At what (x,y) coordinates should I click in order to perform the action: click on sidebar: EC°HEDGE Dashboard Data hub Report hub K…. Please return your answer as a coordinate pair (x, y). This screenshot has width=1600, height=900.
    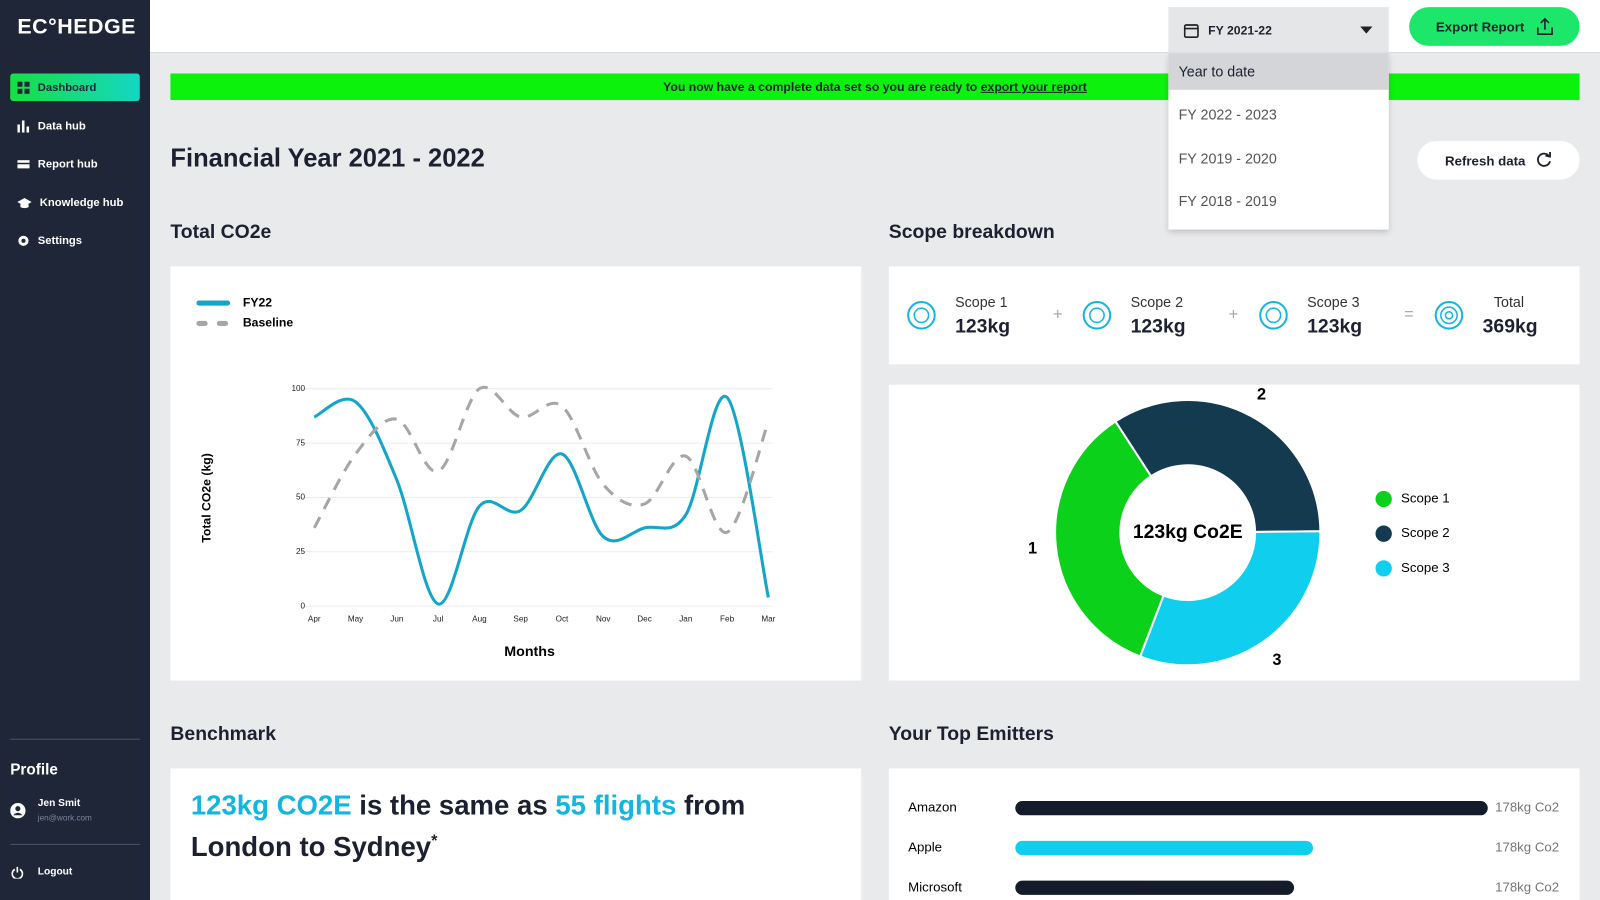
    Looking at the image, I should click on (75, 450).